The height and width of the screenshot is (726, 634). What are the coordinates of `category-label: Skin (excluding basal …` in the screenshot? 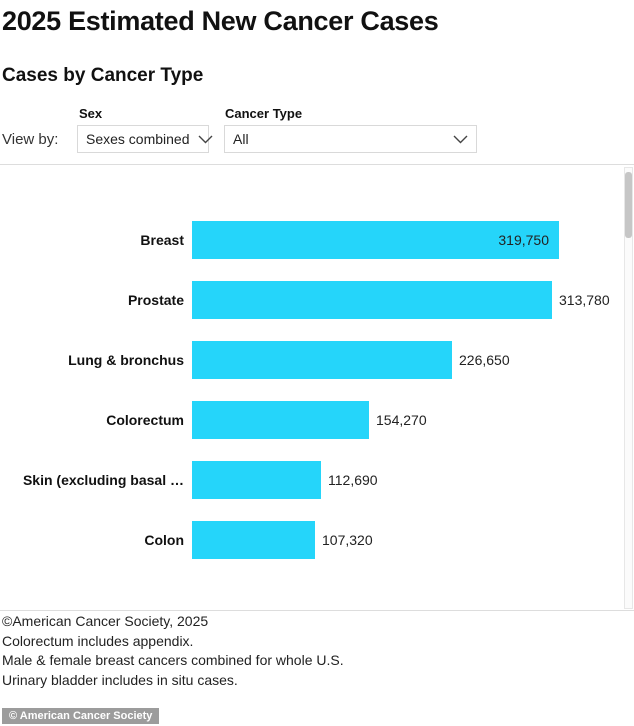 It's located at (103, 480).